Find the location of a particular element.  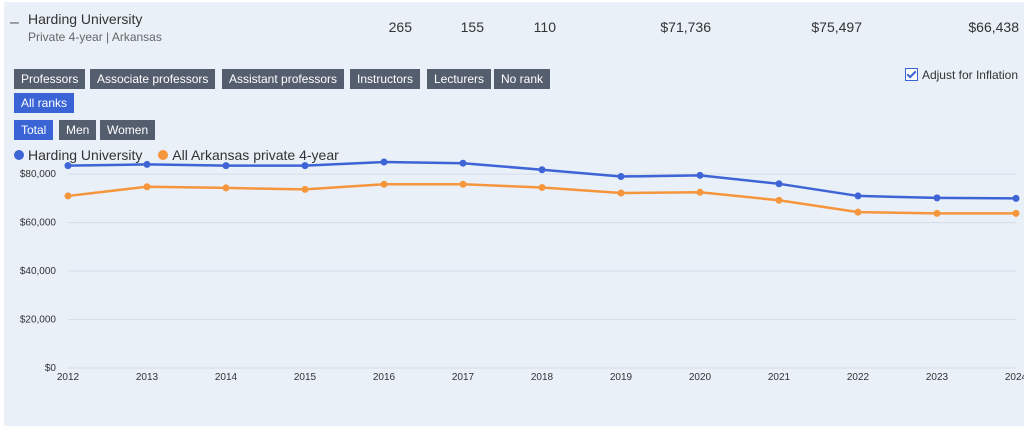

x-tick-label: 2023 is located at coordinates (937, 377).